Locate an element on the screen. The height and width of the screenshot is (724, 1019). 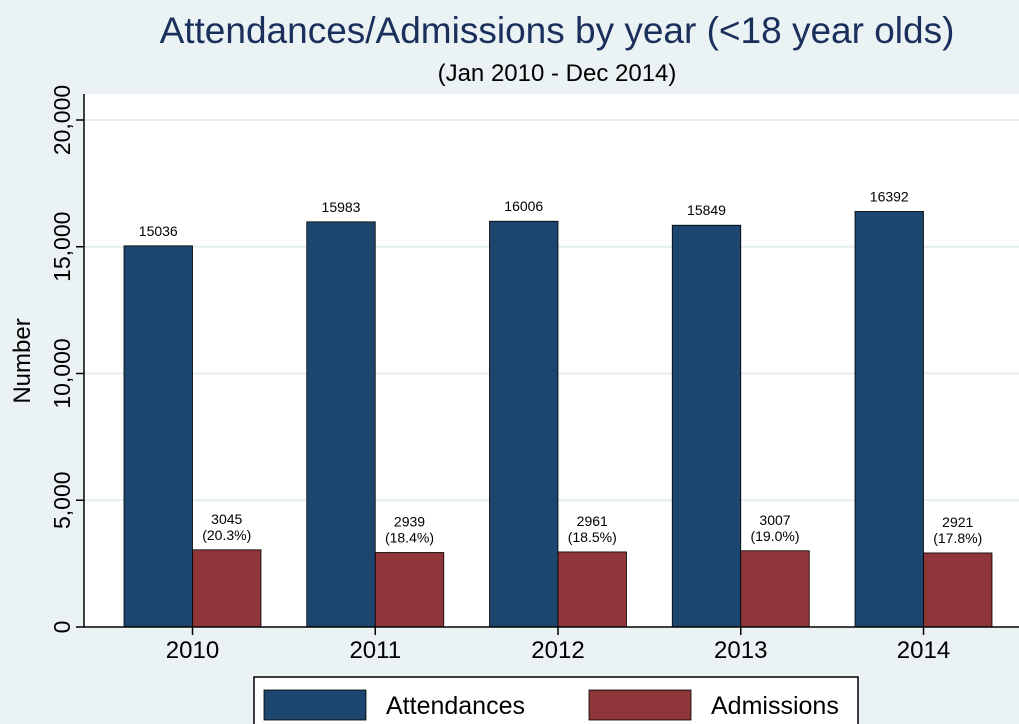
data-label: 2921 is located at coordinates (957, 522).